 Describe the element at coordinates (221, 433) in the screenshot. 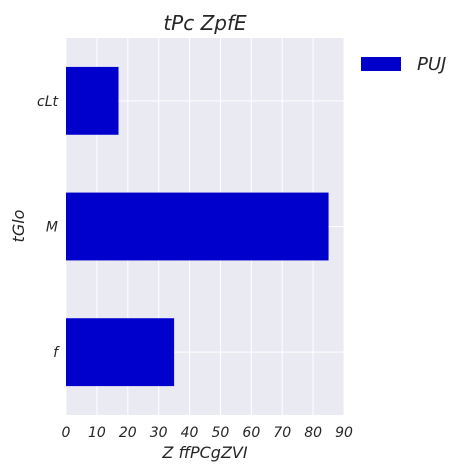

I see `x-tick-label: 50` at that location.